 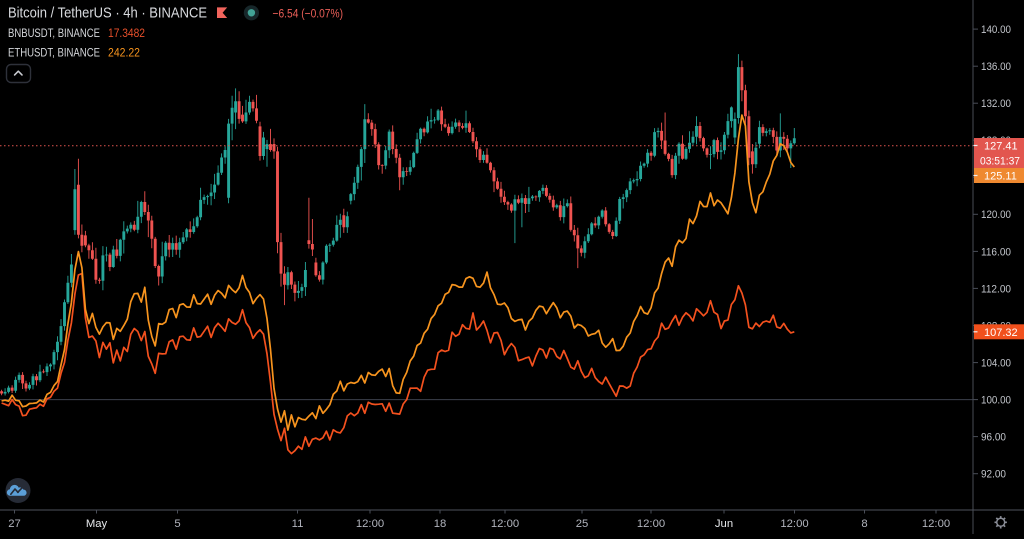 What do you see at coordinates (97, 524) in the screenshot?
I see `svg-text: May` at bounding box center [97, 524].